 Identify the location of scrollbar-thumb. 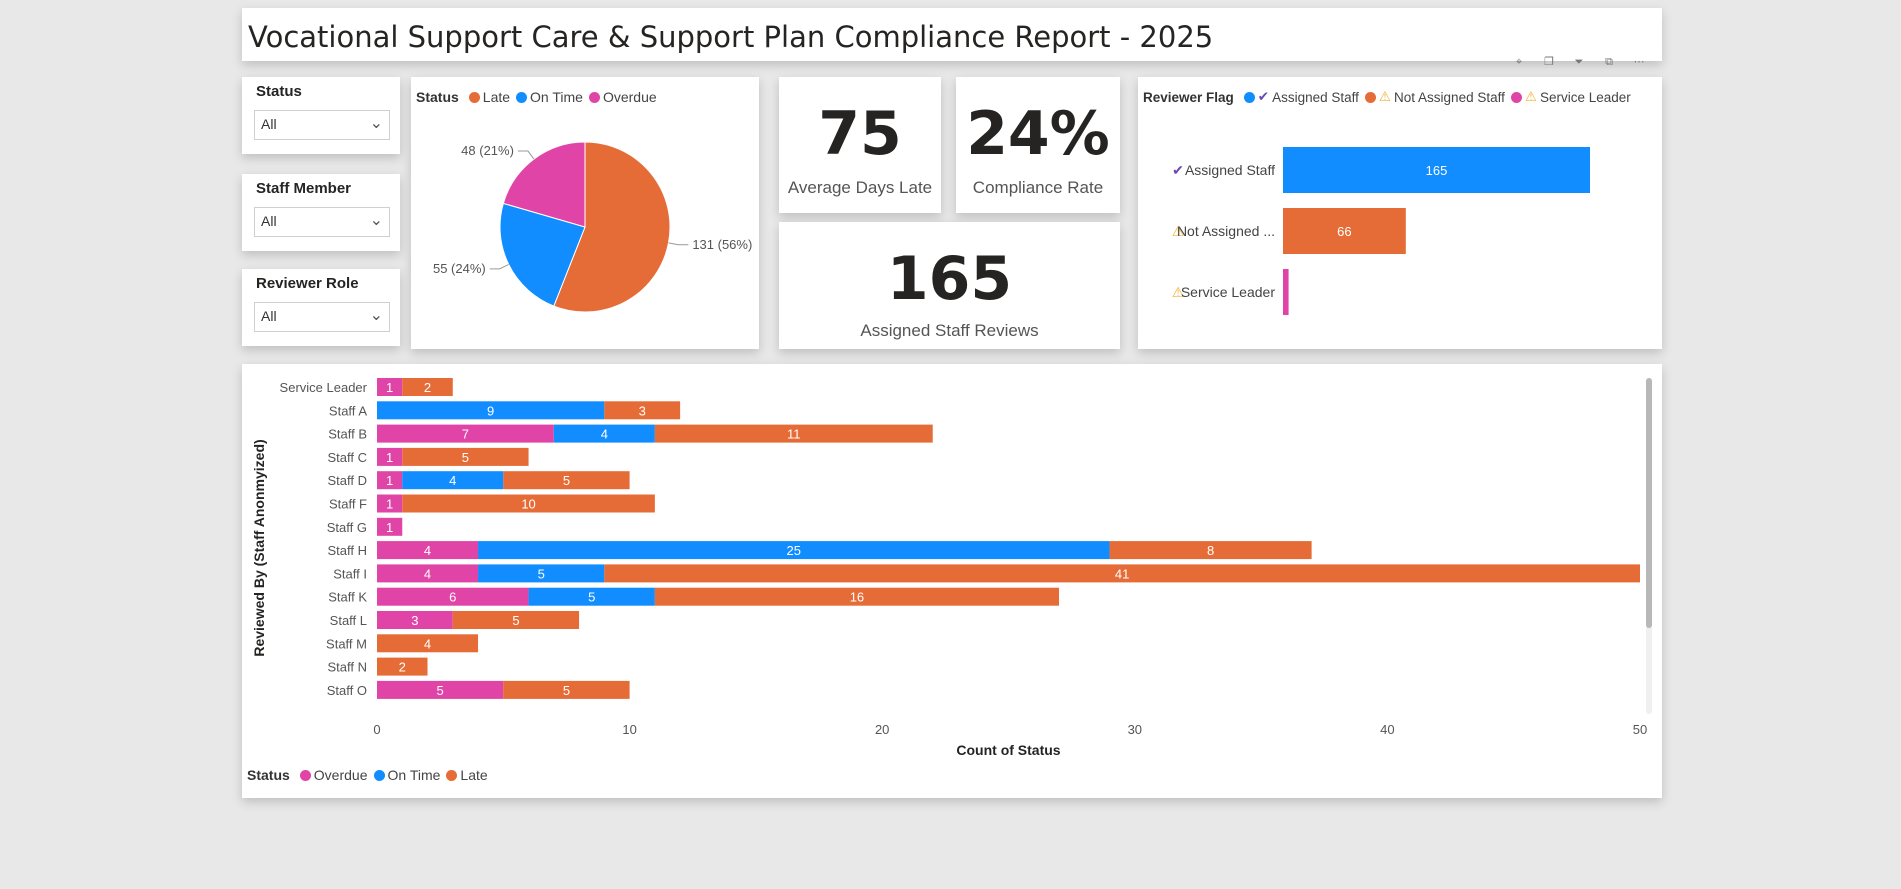
(1649, 503).